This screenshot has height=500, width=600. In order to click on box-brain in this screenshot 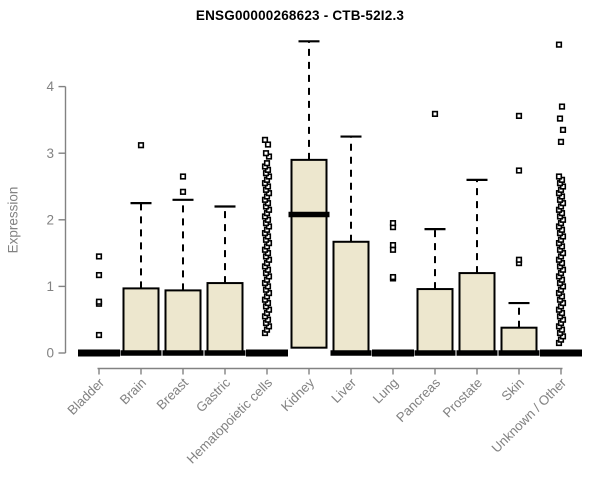, I will do `click(141, 321)`.